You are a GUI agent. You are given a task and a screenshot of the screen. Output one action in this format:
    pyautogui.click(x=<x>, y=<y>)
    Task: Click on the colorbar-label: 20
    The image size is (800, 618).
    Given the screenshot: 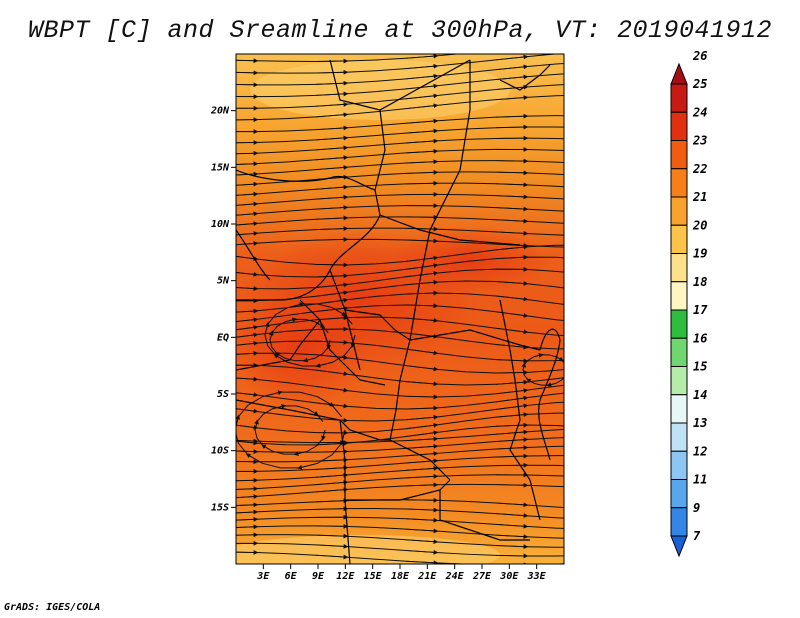 What is the action you would take?
    pyautogui.click(x=699, y=225)
    